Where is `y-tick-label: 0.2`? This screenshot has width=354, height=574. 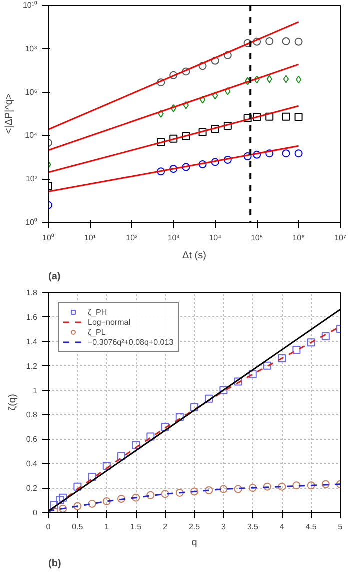
y-tick-label: 0.2 is located at coordinates (32, 489).